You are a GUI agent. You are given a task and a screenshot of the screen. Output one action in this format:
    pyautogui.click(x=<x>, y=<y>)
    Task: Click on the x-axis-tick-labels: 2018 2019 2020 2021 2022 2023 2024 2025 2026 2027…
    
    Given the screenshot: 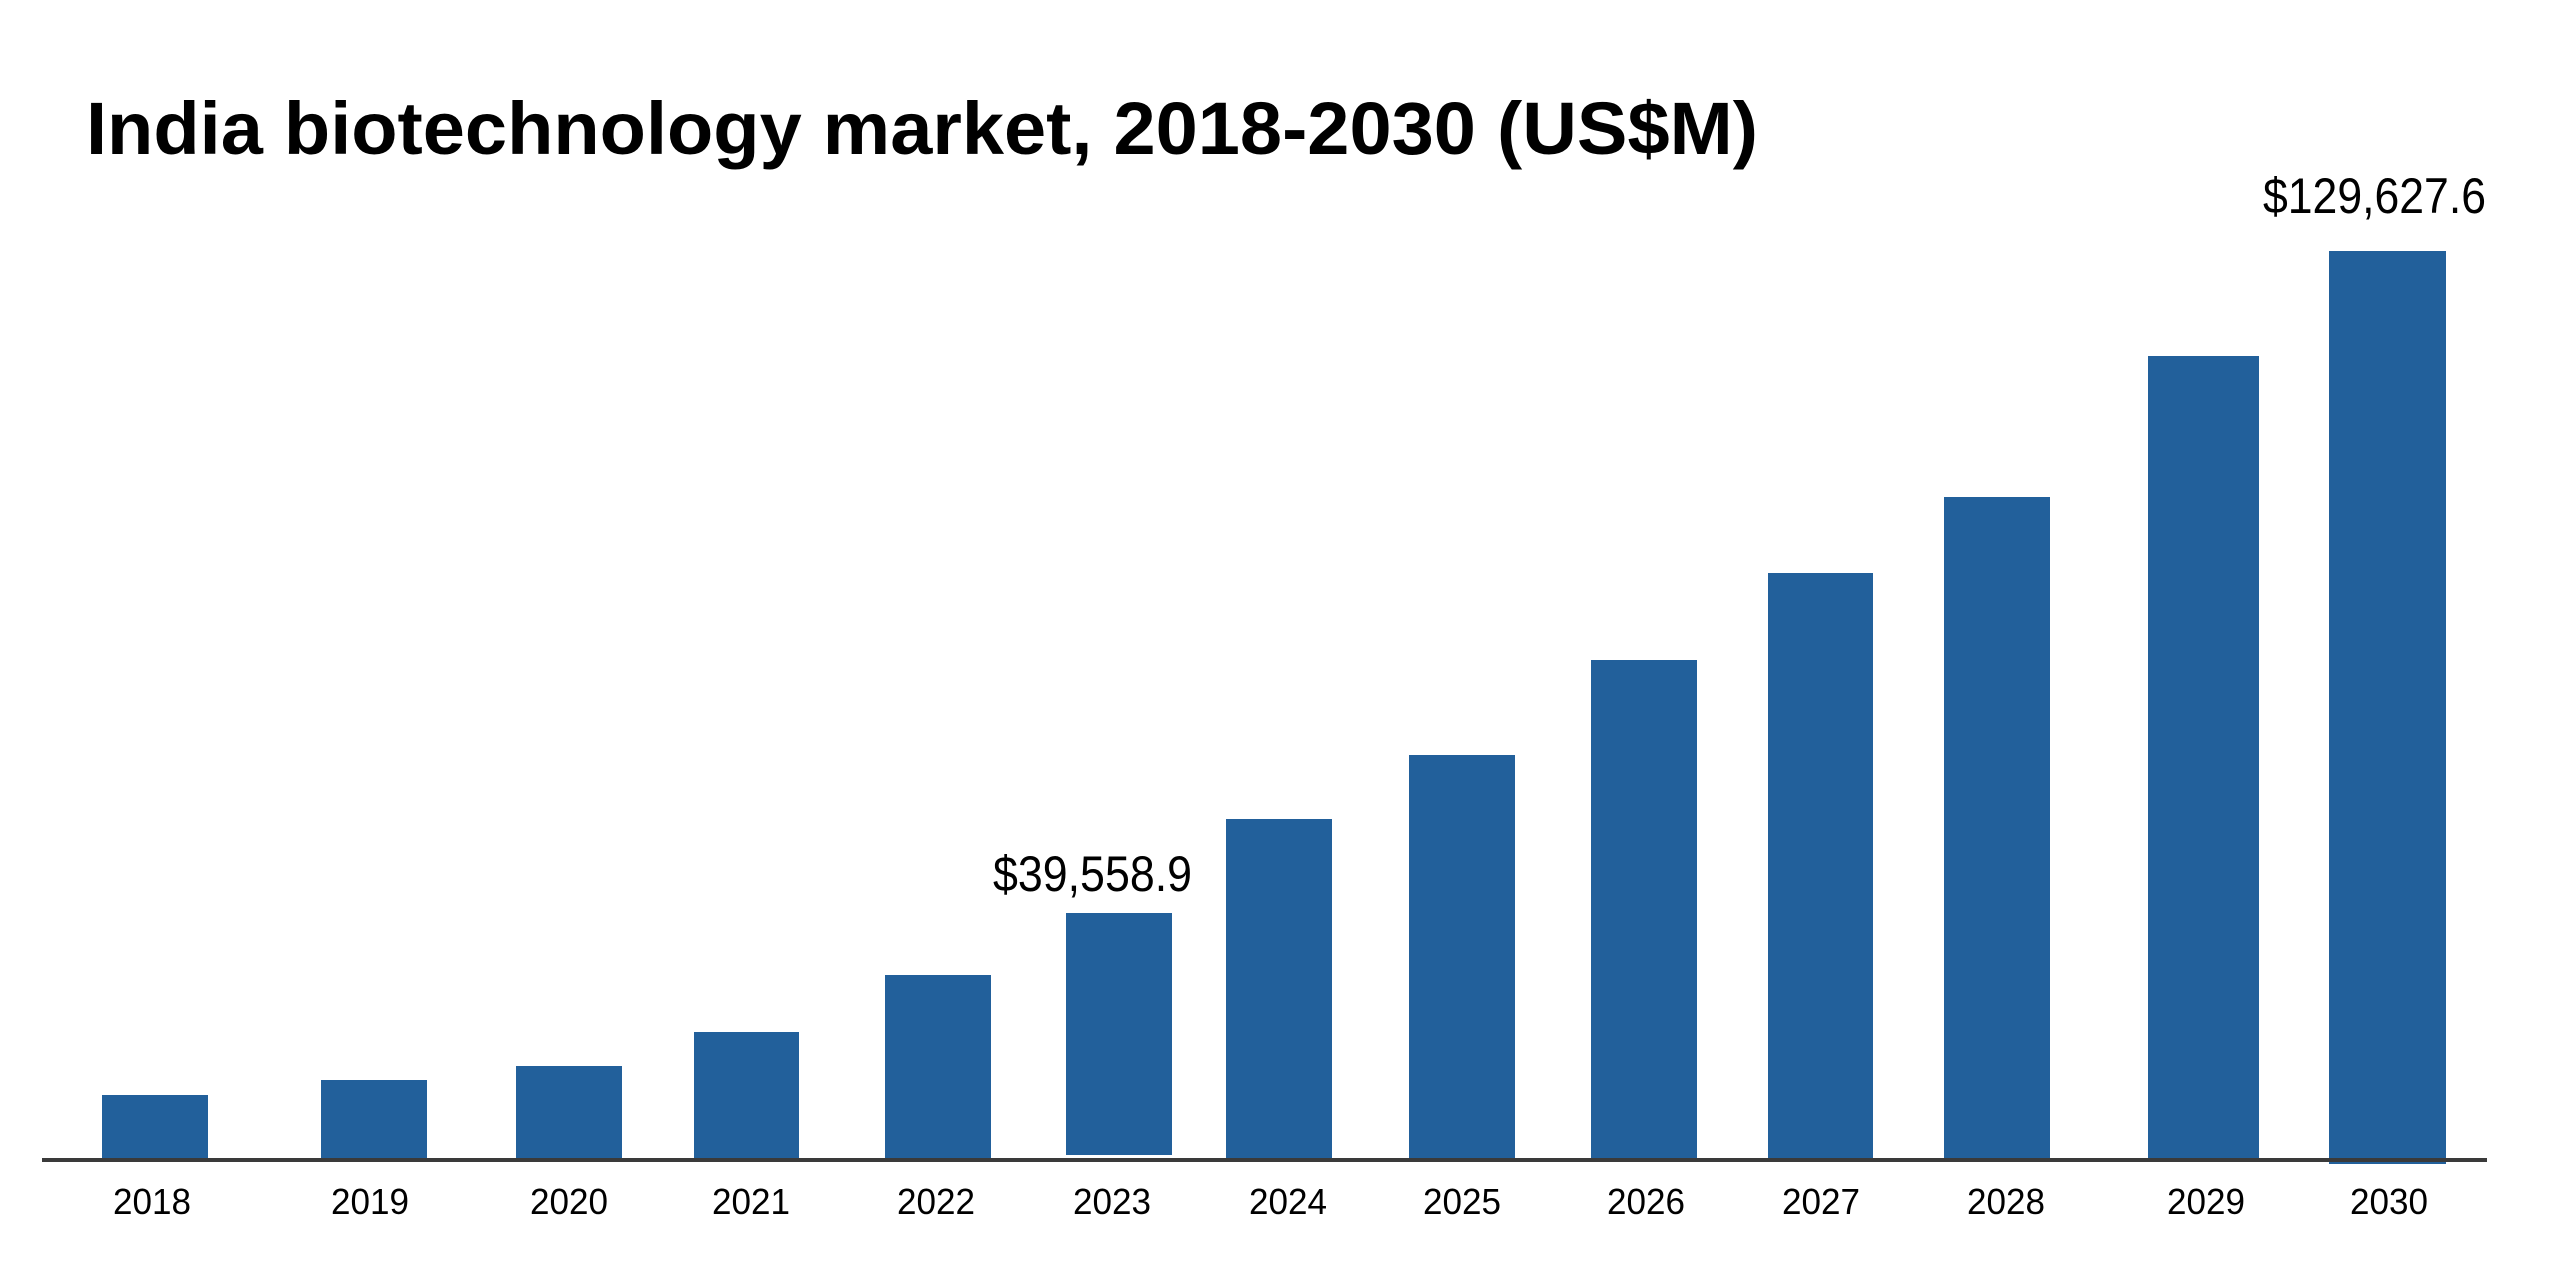 What is the action you would take?
    pyautogui.click(x=1270, y=1201)
    